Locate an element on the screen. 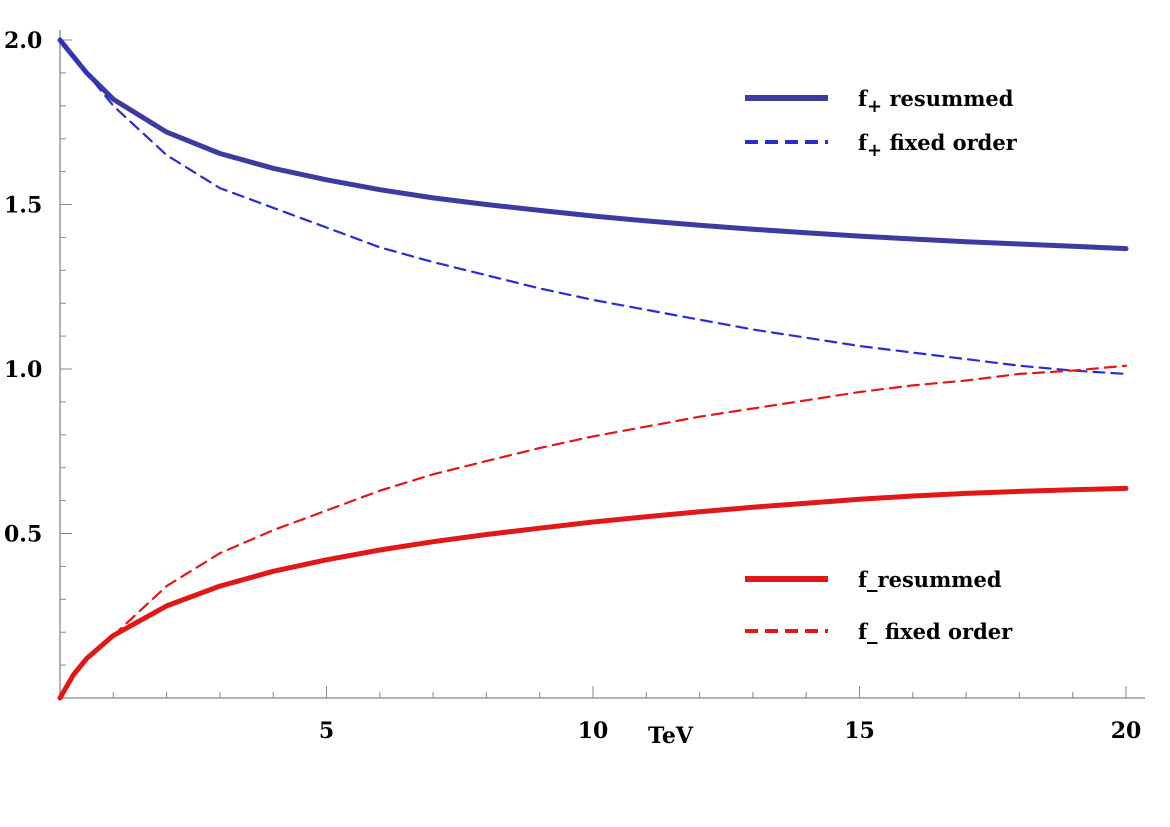 This screenshot has height=827, width=1170. legend-label-f-fixed-order: f_ fixed order is located at coordinates (935, 631).